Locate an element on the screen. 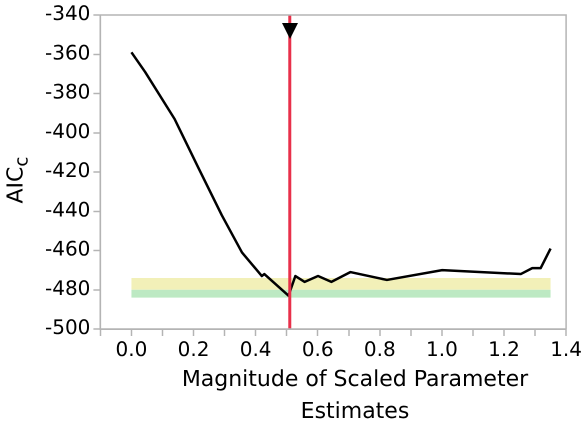 The height and width of the screenshot is (434, 585). x-tick-label: 0.4 is located at coordinates (256, 349).